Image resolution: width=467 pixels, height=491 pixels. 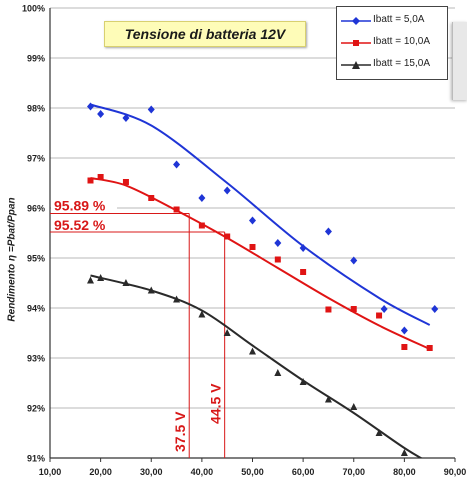 What do you see at coordinates (36, 59) in the screenshot?
I see `y-tick-label: 99%` at bounding box center [36, 59].